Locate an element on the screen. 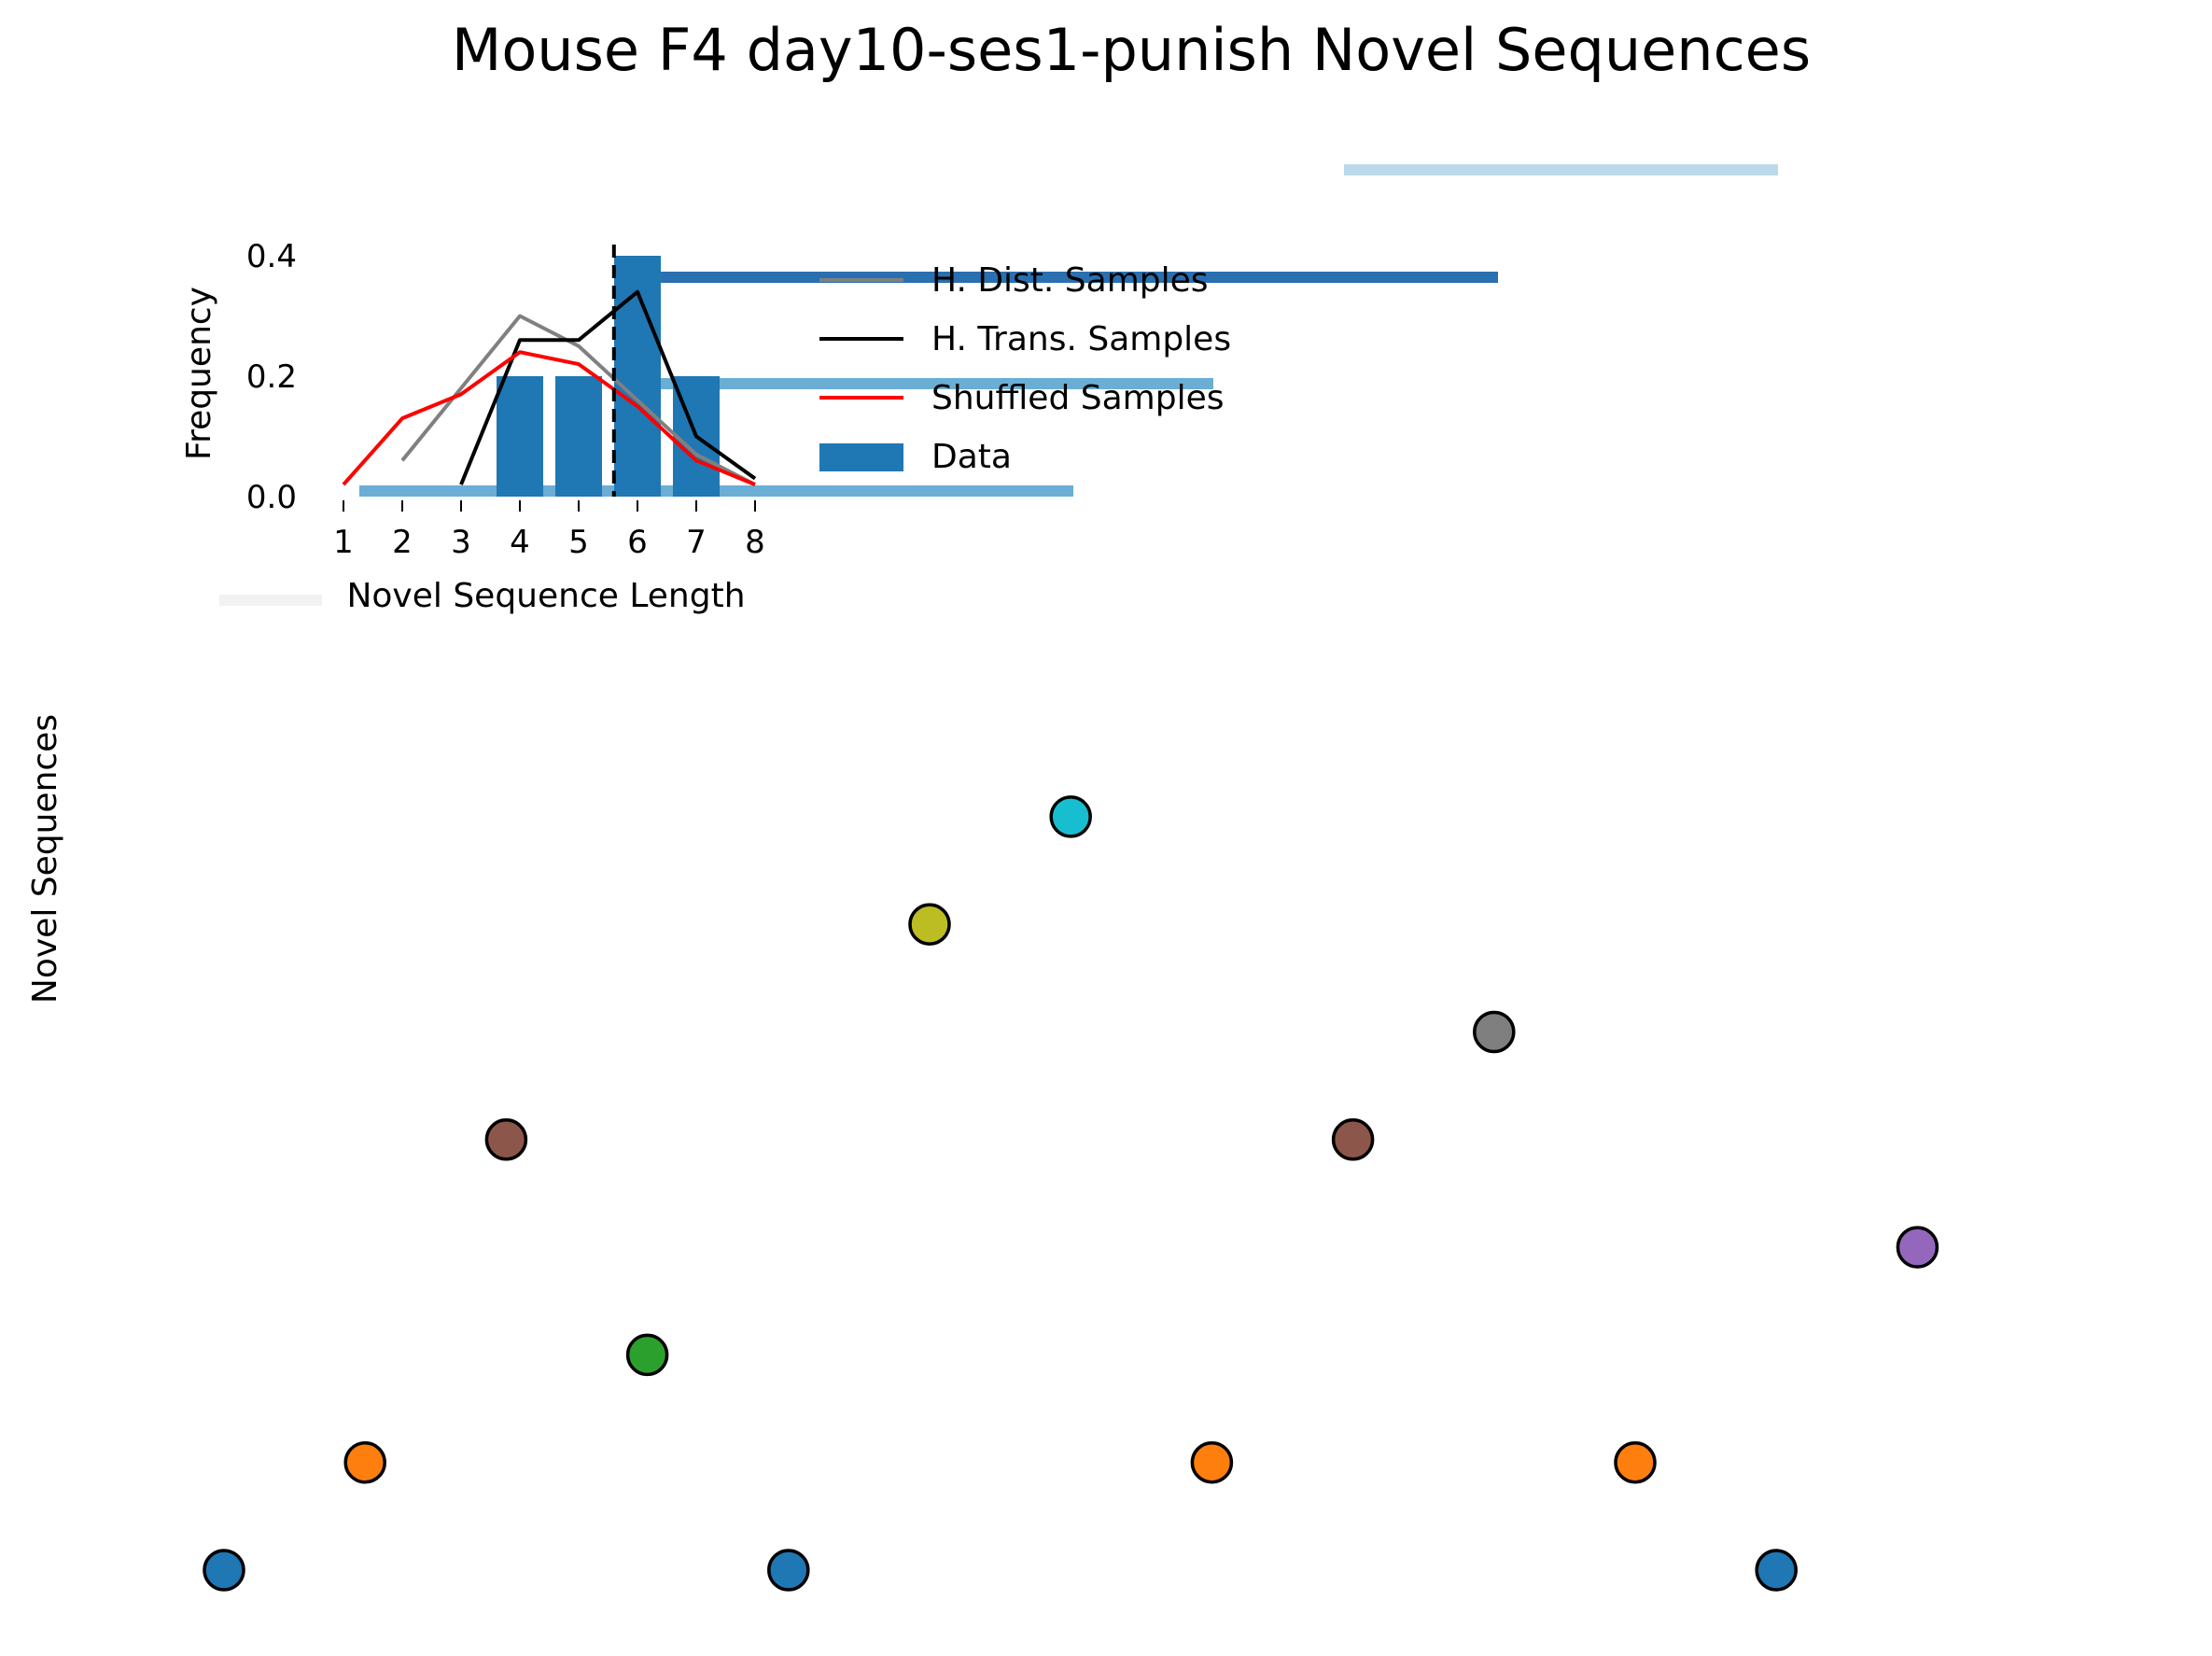 The width and height of the screenshot is (2212, 1656). legend-label: Shuffled Samples is located at coordinates (1077, 398).